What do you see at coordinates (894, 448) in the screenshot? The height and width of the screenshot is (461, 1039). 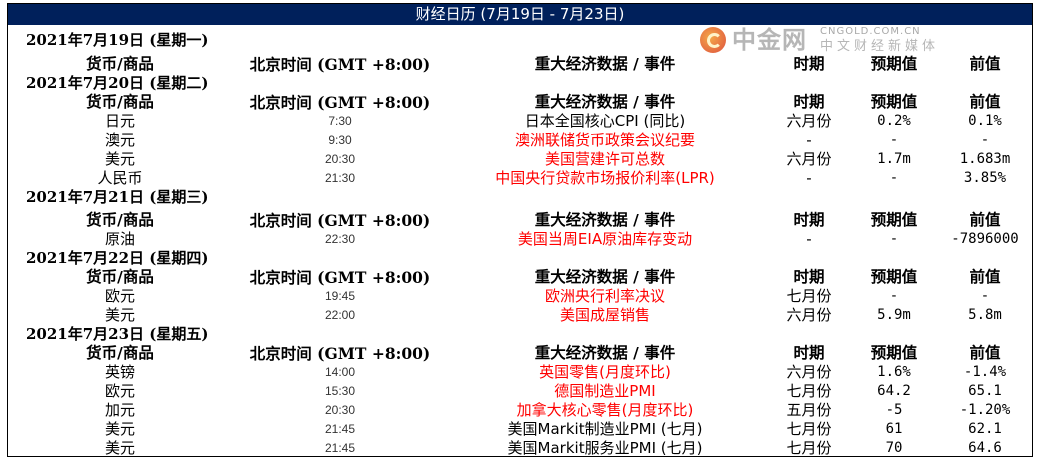 I see `cell-forecast: 70` at bounding box center [894, 448].